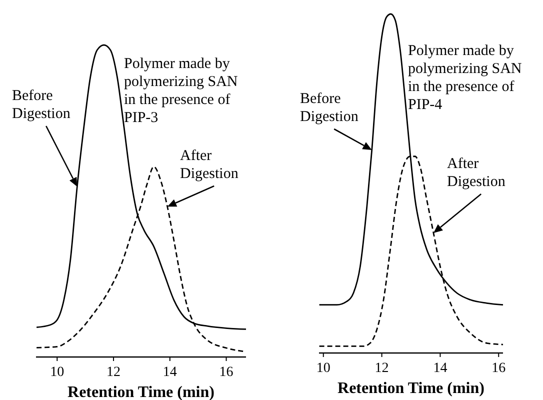  What do you see at coordinates (181, 91) in the screenshot?
I see `annotation: Polymer made by polymerizing SAN in the presence of PIP-3` at bounding box center [181, 91].